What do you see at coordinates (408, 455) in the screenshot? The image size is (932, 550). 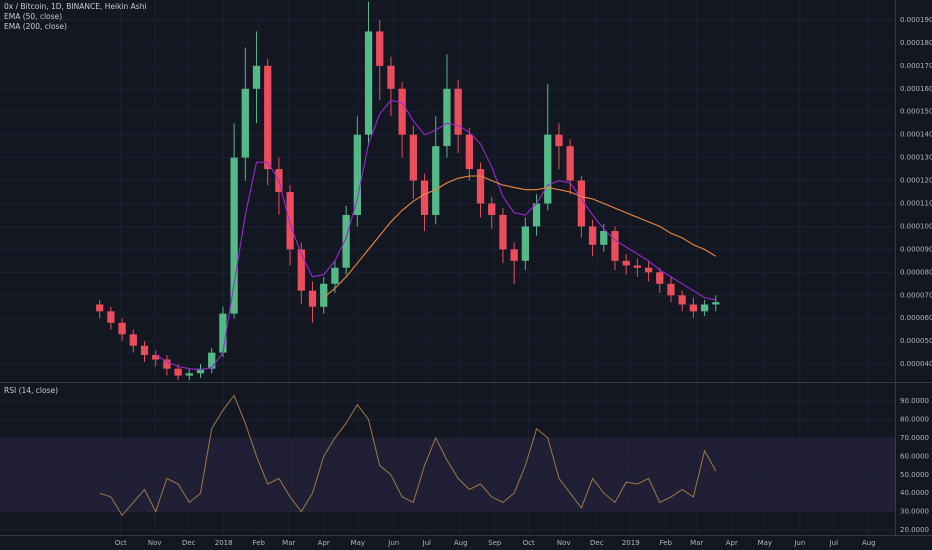 I see `rsi-line` at bounding box center [408, 455].